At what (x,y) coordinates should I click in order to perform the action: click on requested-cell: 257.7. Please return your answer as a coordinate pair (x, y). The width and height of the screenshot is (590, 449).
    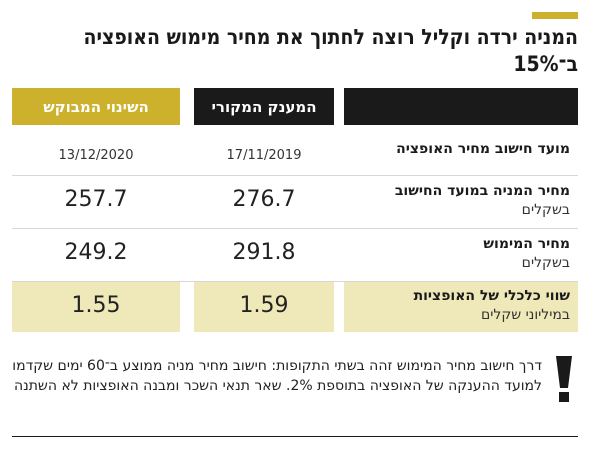
    Looking at the image, I should click on (96, 202).